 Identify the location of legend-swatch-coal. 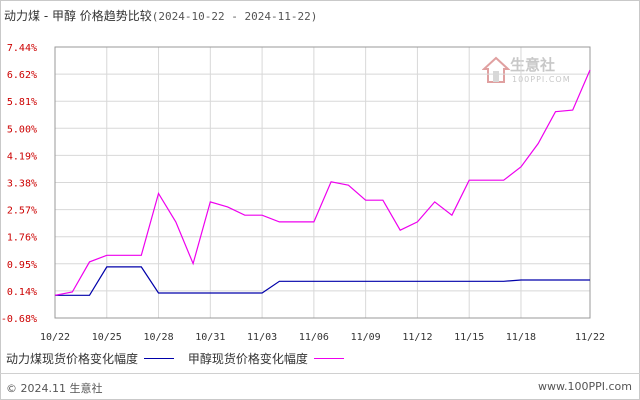
(159, 358).